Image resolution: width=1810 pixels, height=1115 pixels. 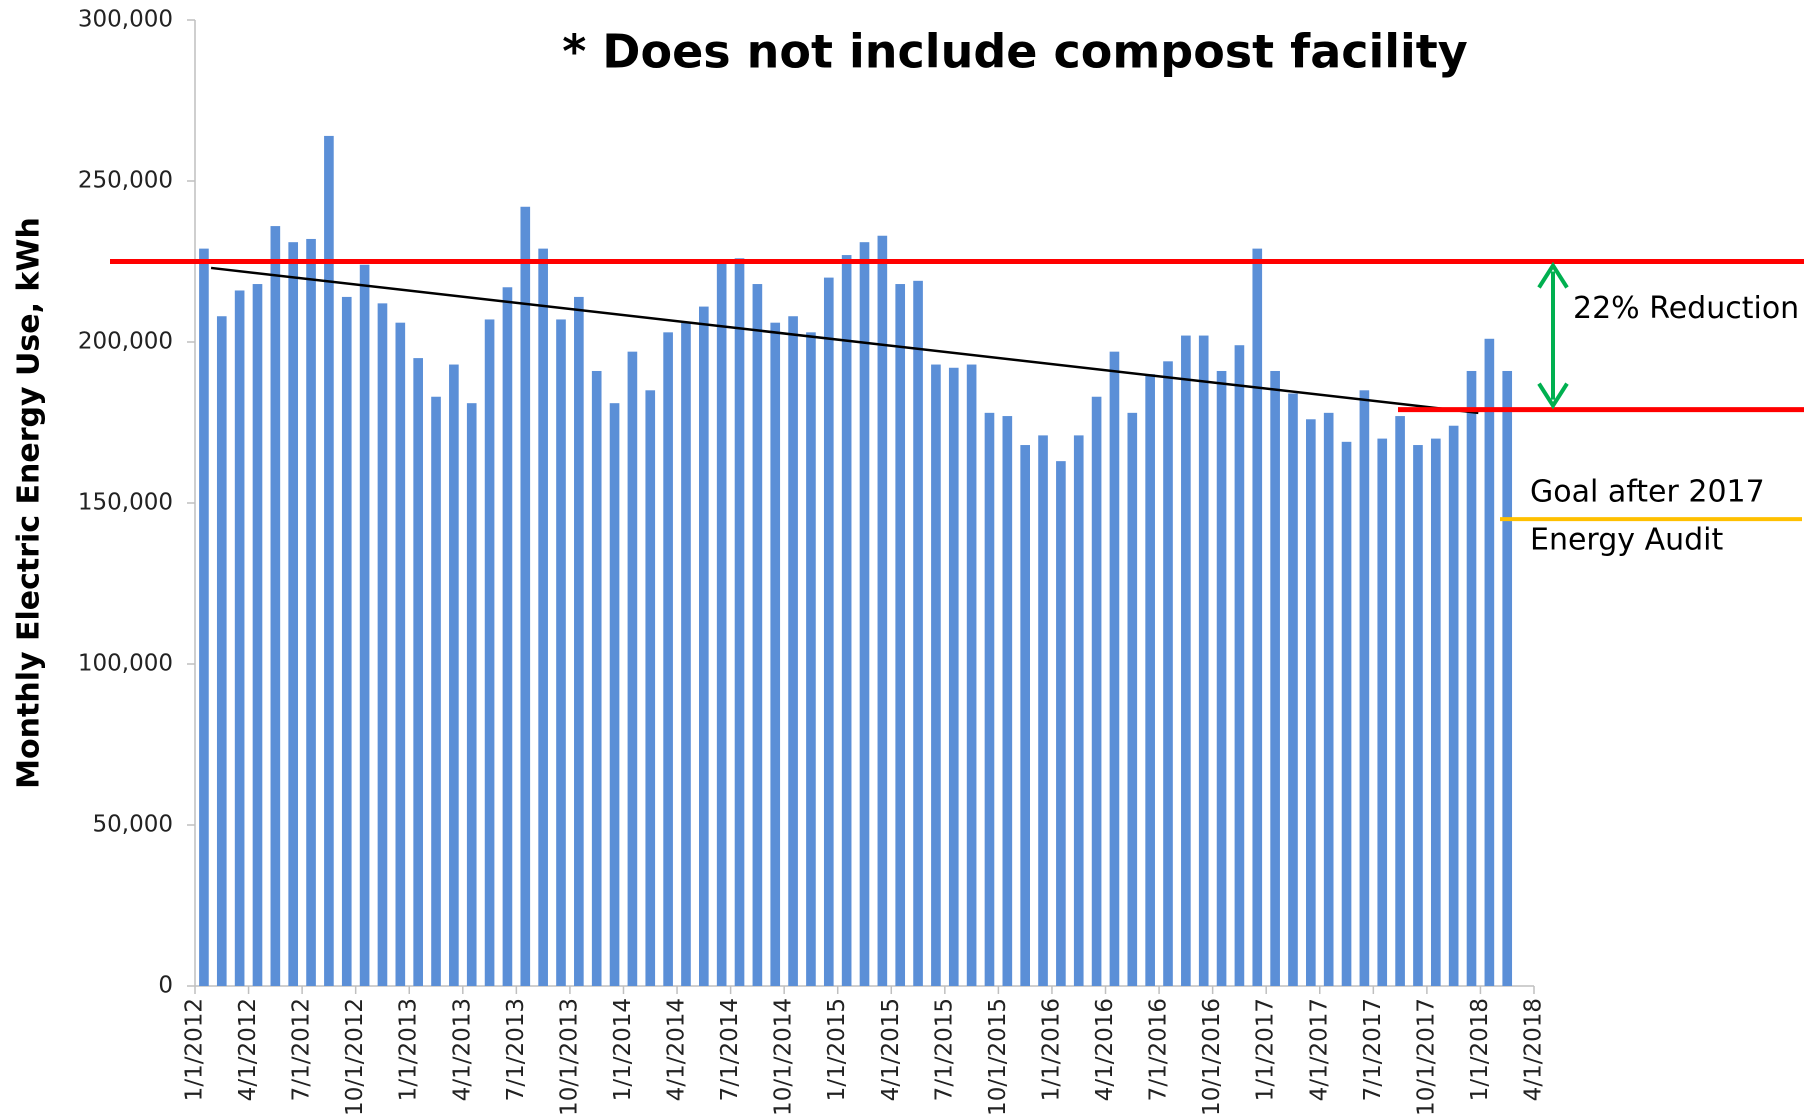 I want to click on x-tick-label: 1/1/2013, so click(x=409, y=1049).